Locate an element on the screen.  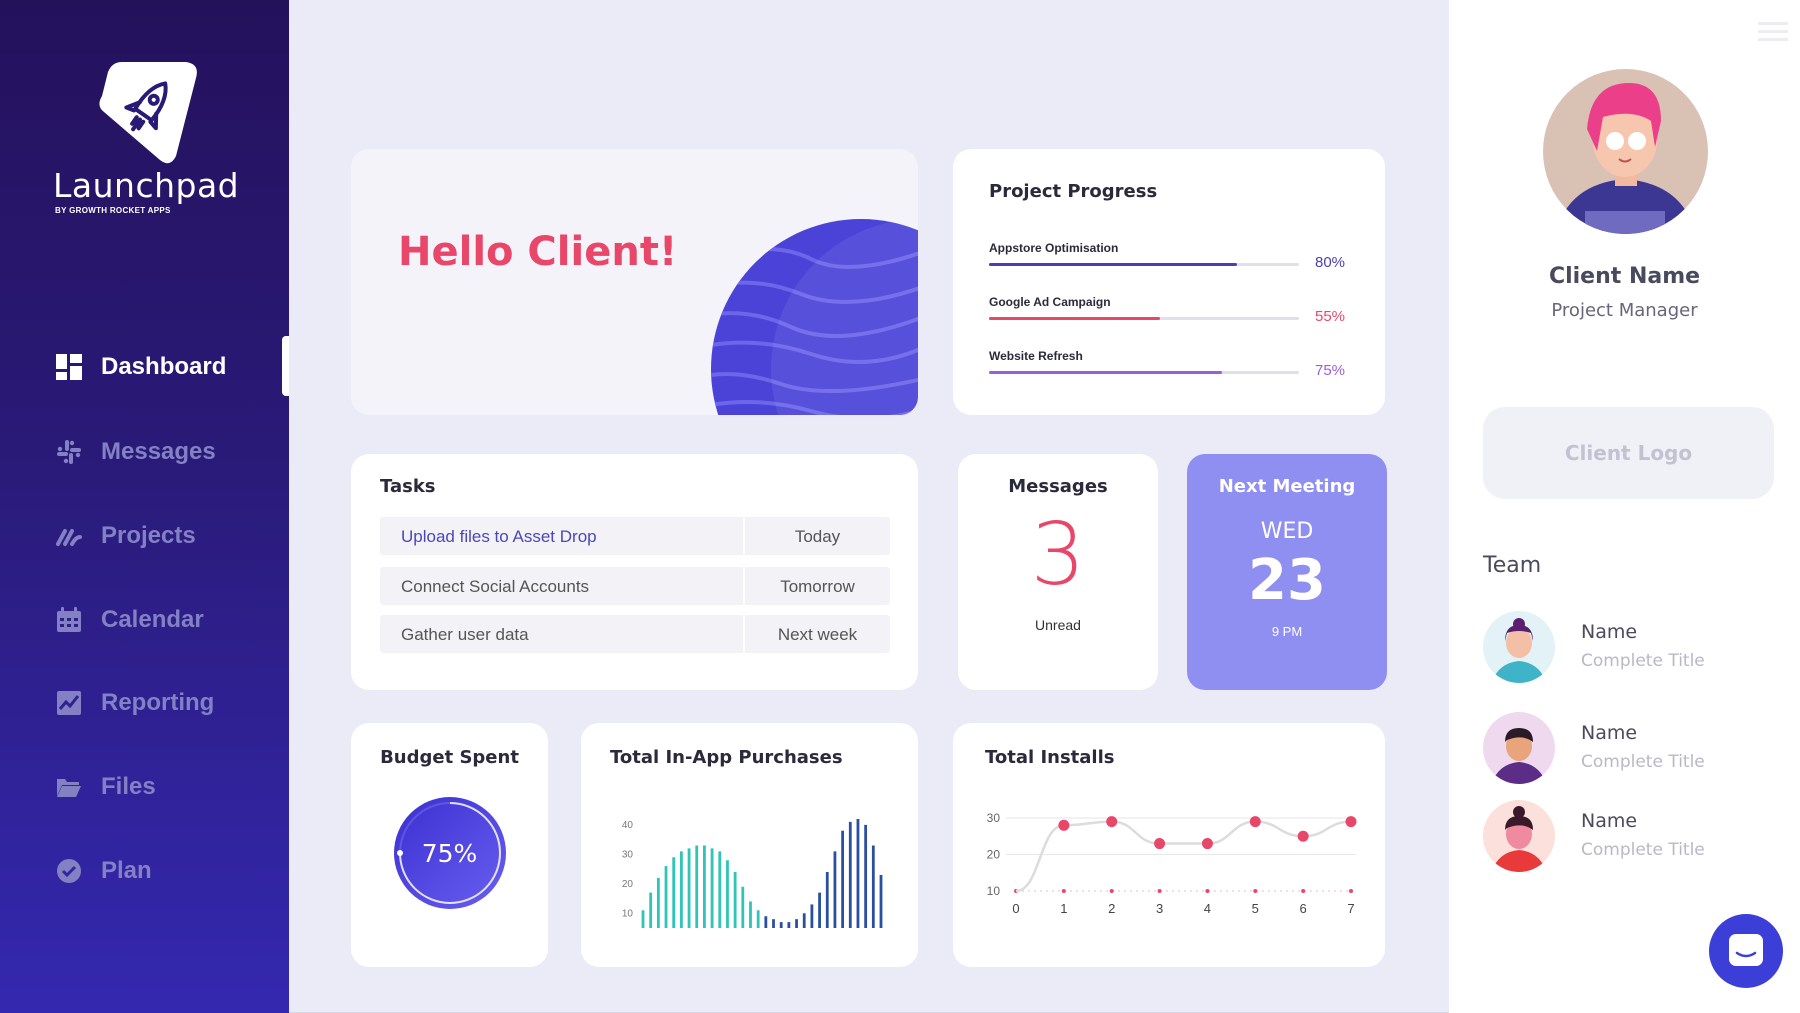
task-due: Next week is located at coordinates (817, 634).